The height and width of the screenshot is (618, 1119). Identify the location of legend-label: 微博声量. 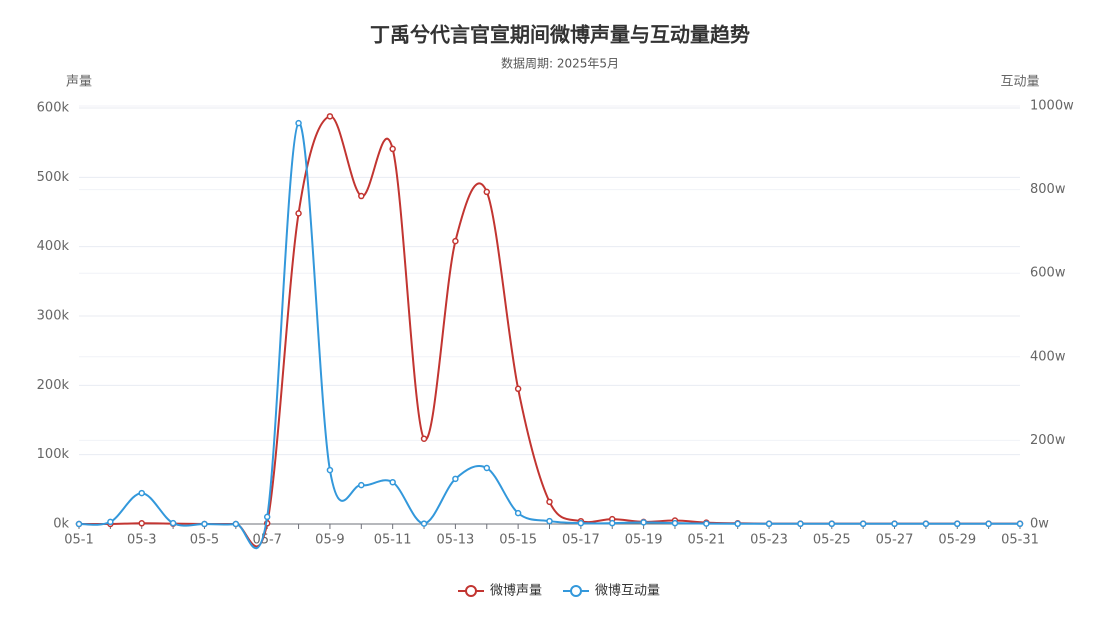
(516, 591).